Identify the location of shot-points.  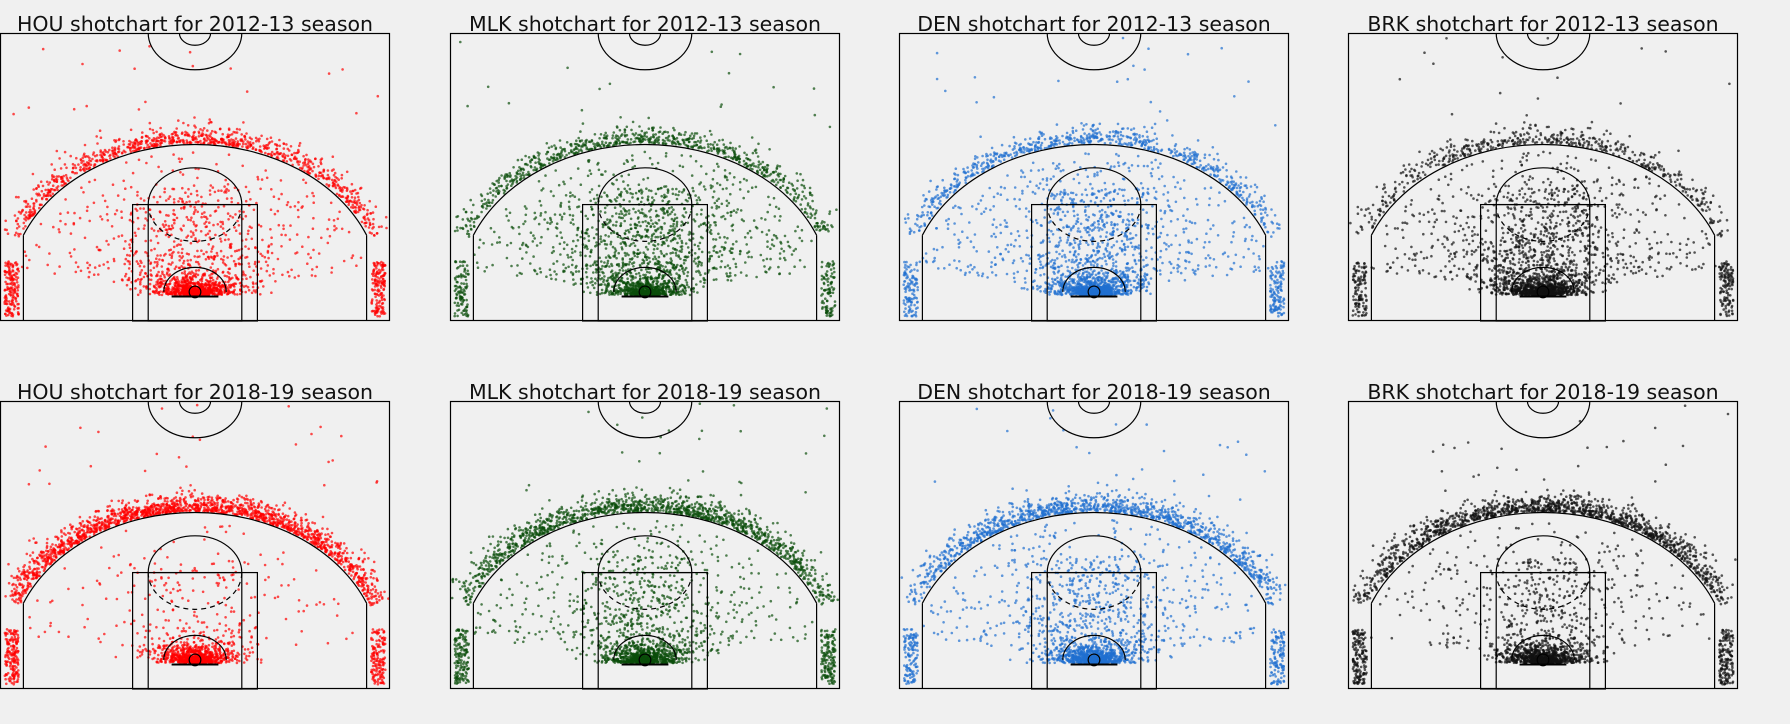
(195, 181).